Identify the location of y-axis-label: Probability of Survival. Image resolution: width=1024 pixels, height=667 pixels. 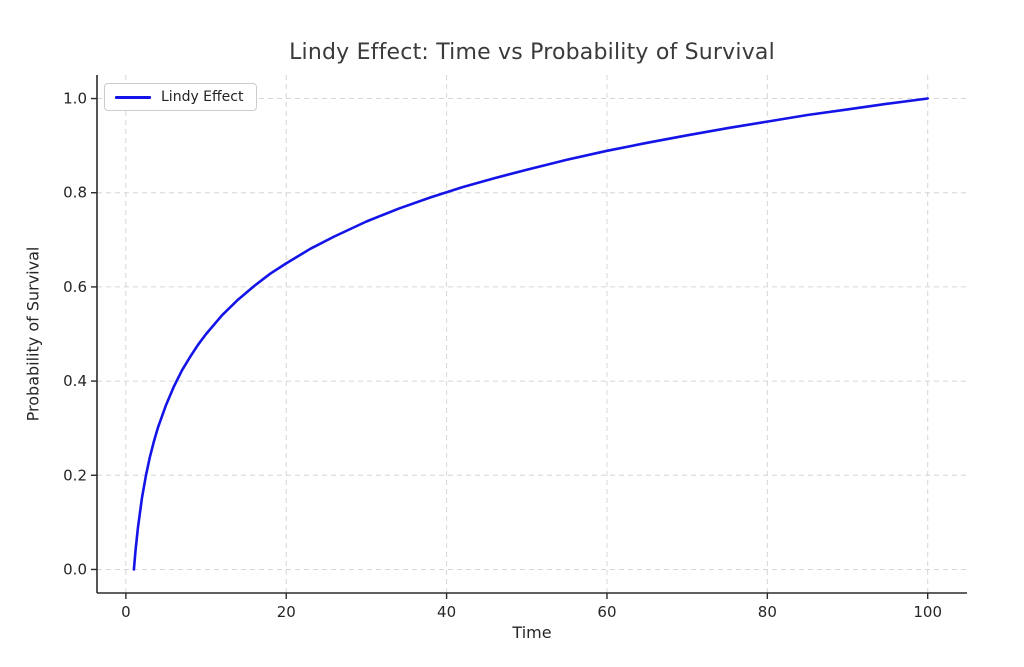
(33, 334).